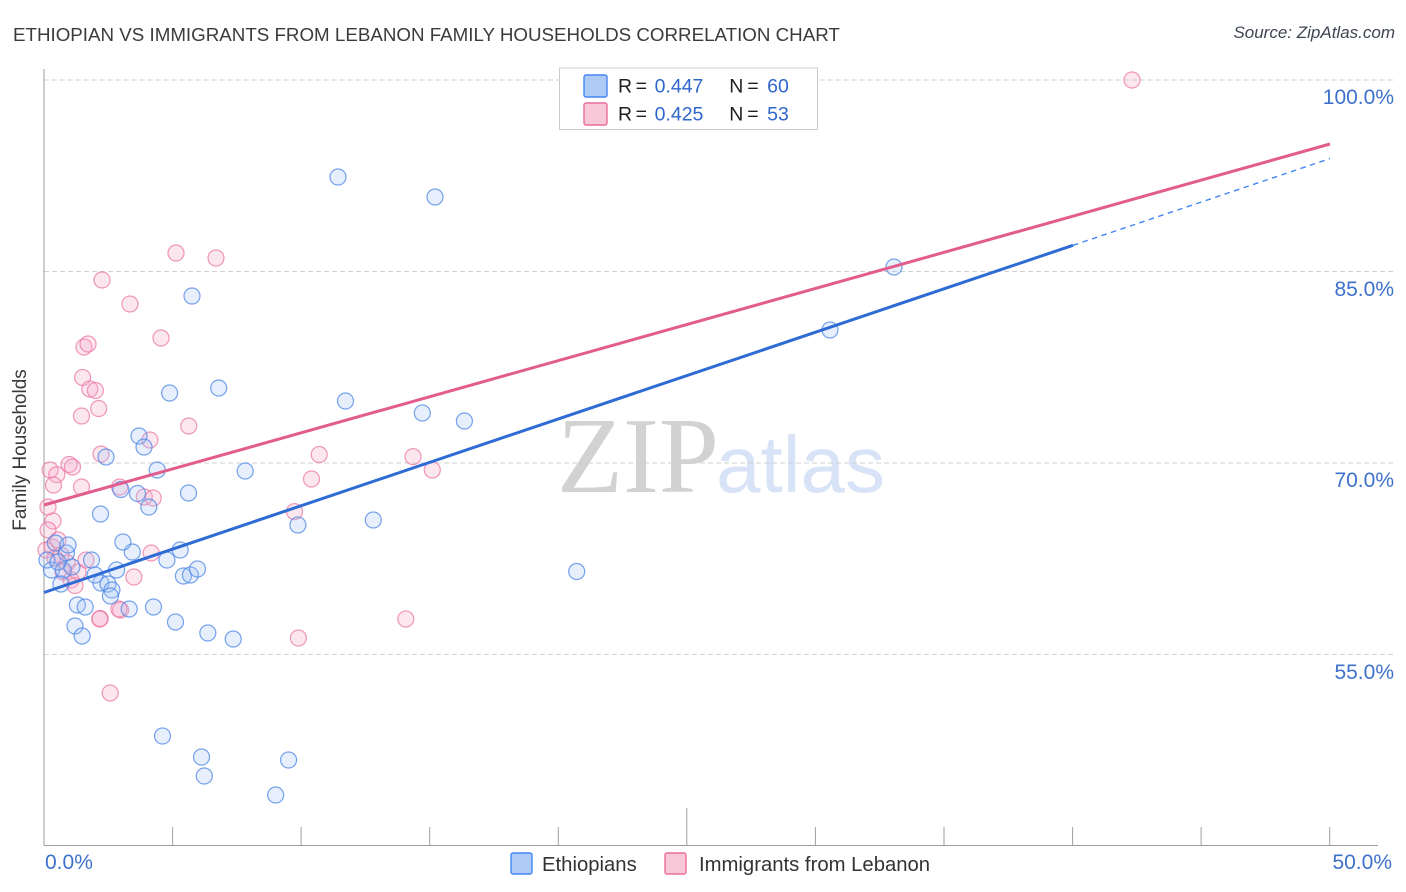  Describe the element at coordinates (589, 865) in the screenshot. I see `svg-text: Ethiopians` at that location.